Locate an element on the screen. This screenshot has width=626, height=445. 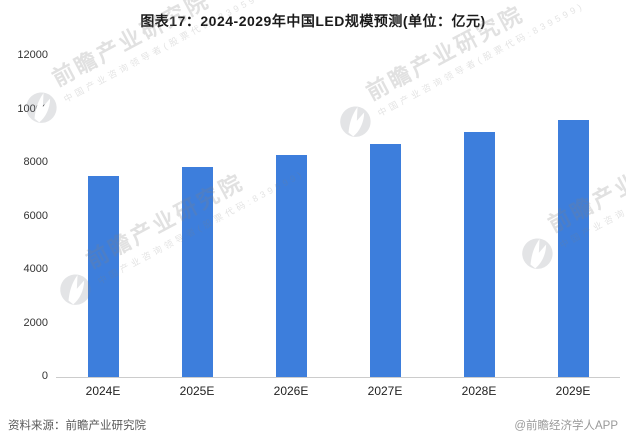
bar-2028E is located at coordinates (479, 254).